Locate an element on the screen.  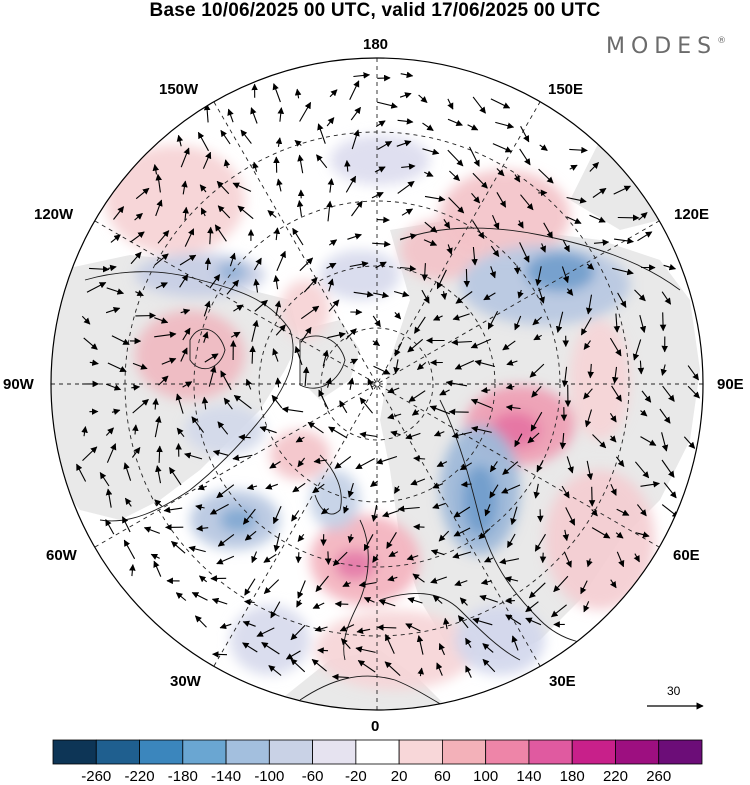
lon-label-150w: 150W is located at coordinates (178, 89).